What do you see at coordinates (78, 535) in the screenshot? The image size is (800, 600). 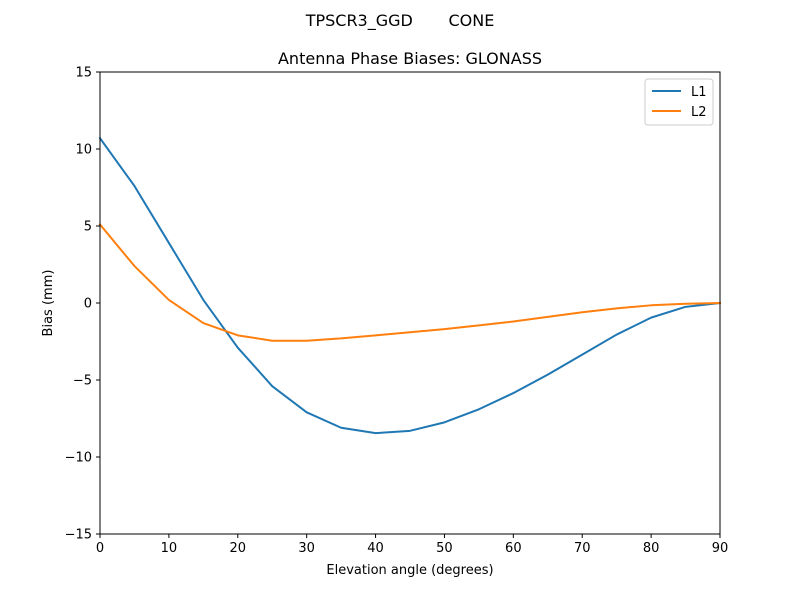 I see `y-tick-label: −15` at bounding box center [78, 535].